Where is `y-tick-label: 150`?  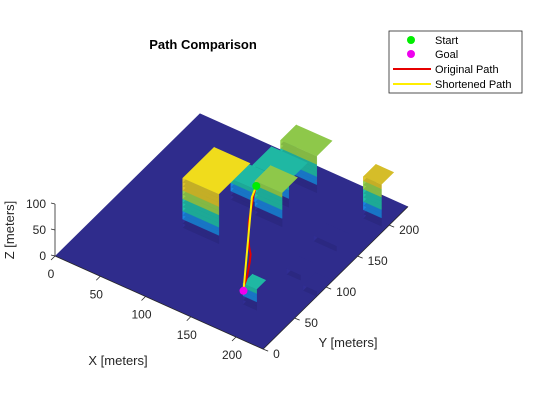 y-tick-label: 150 is located at coordinates (378, 261).